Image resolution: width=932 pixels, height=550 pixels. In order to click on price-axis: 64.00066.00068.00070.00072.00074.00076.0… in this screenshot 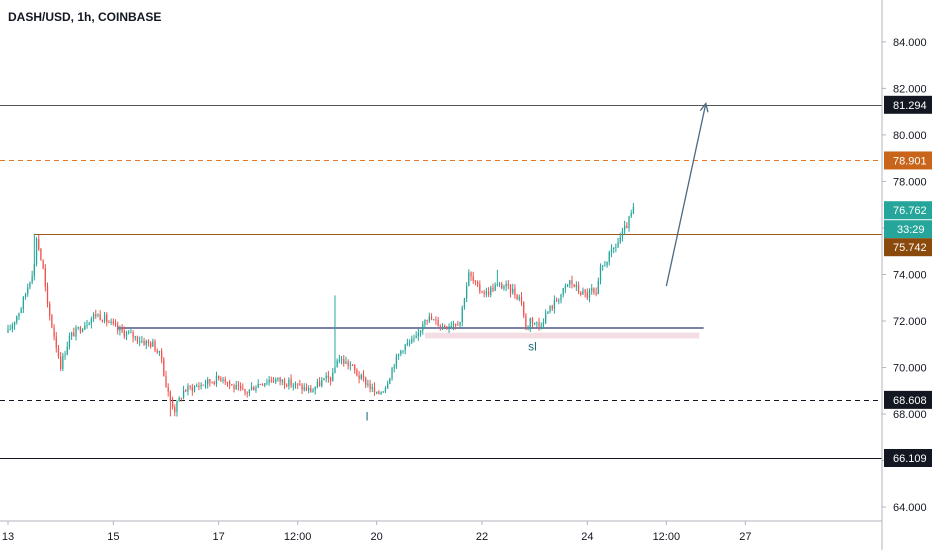, I will do `click(904, 275)`.